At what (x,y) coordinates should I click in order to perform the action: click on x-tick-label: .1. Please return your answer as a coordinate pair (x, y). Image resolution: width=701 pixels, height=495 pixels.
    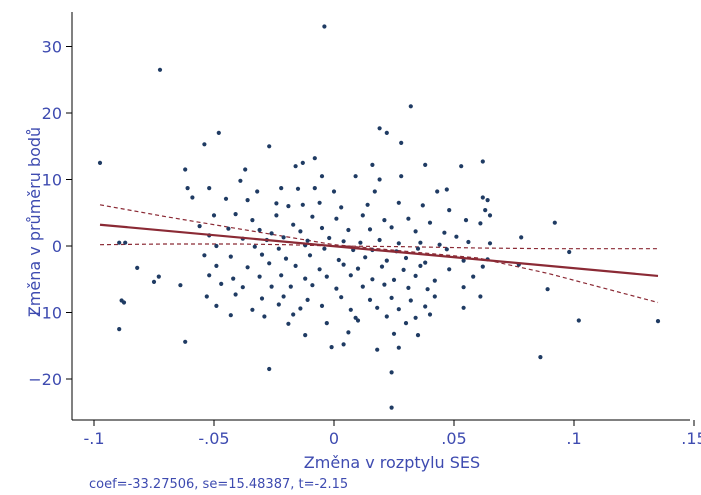
    Looking at the image, I should click on (573, 438).